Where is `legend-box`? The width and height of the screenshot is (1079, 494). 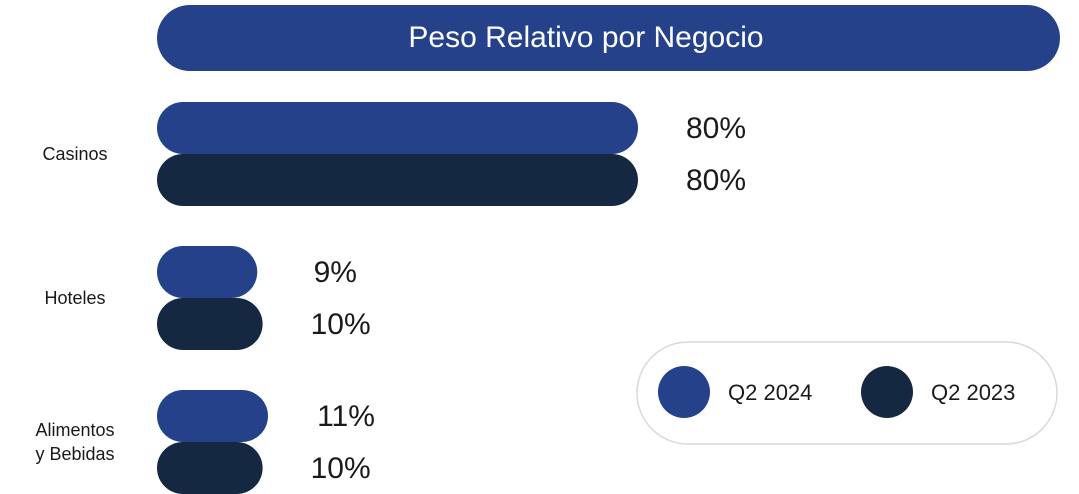
legend-box is located at coordinates (847, 393).